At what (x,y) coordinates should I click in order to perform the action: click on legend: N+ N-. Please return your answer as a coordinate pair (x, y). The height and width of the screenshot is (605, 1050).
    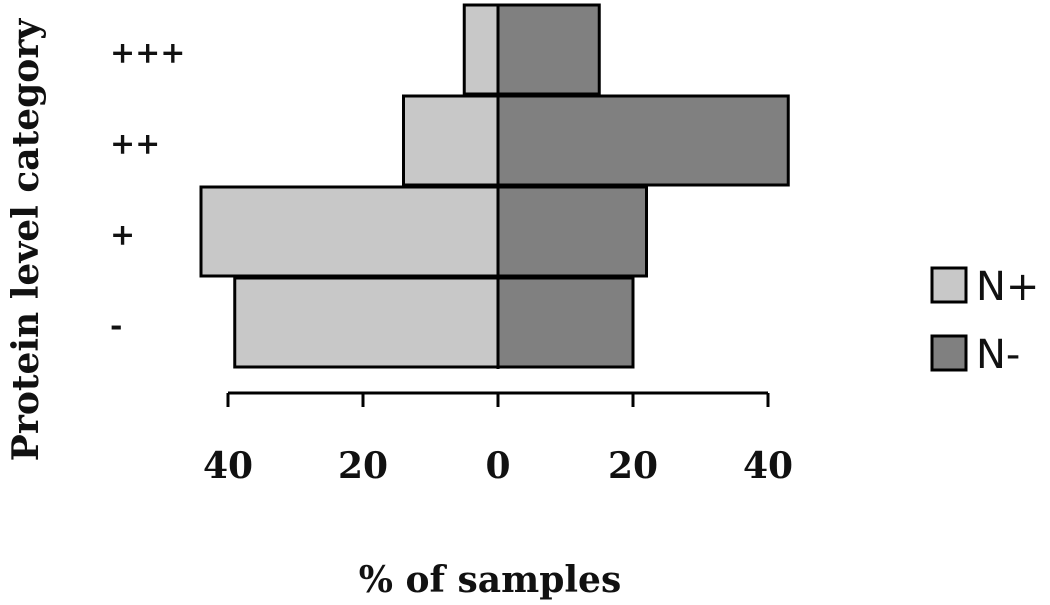
    Looking at the image, I should click on (984, 321).